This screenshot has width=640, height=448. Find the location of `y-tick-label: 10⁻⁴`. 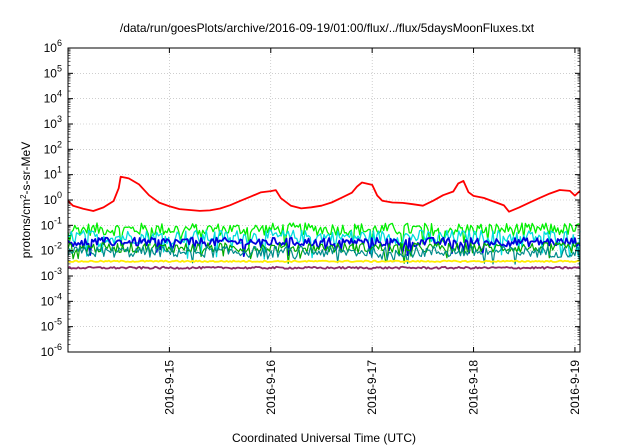

y-tick-label: 10⁻⁴ is located at coordinates (51, 299).